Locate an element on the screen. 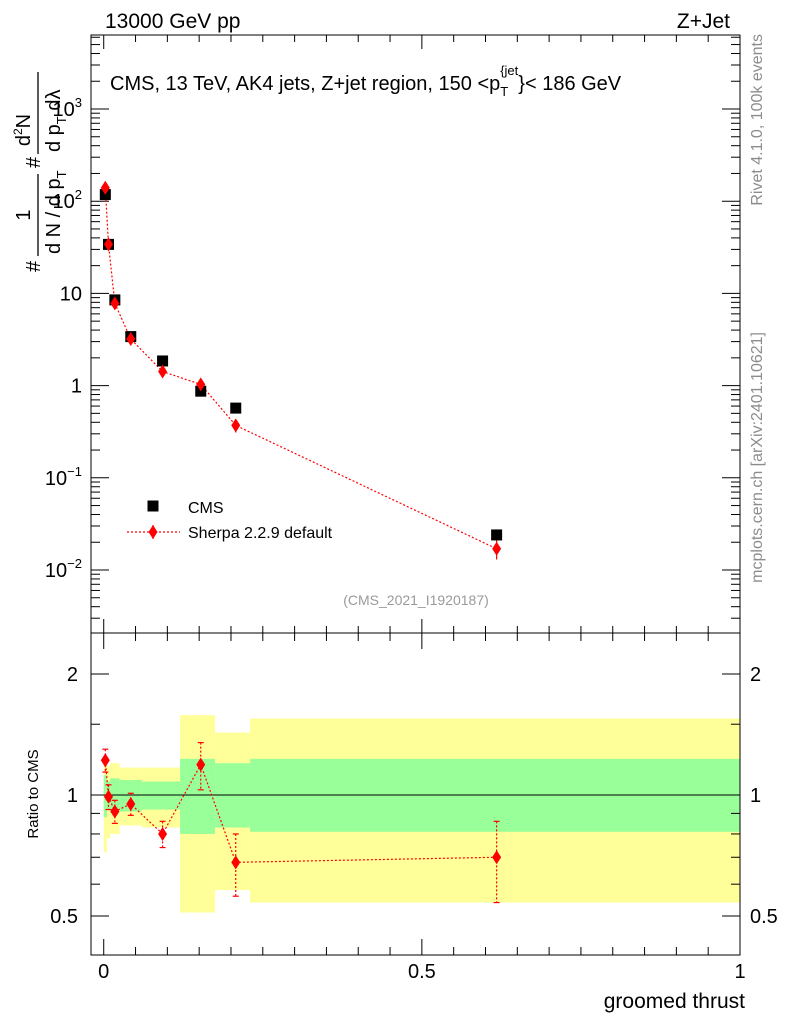  ratio-sherpa-line is located at coordinates (300, 811).